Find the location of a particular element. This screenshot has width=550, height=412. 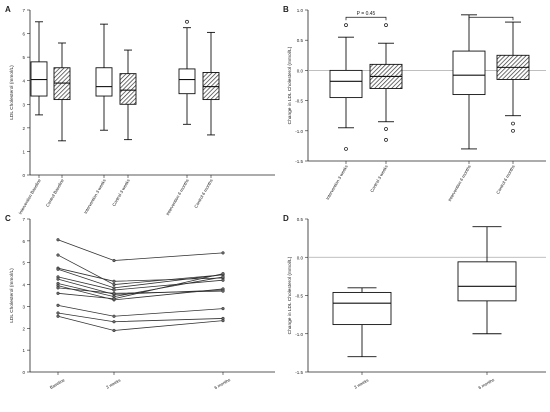

panel-a-outlier is located at coordinates (187, 21).